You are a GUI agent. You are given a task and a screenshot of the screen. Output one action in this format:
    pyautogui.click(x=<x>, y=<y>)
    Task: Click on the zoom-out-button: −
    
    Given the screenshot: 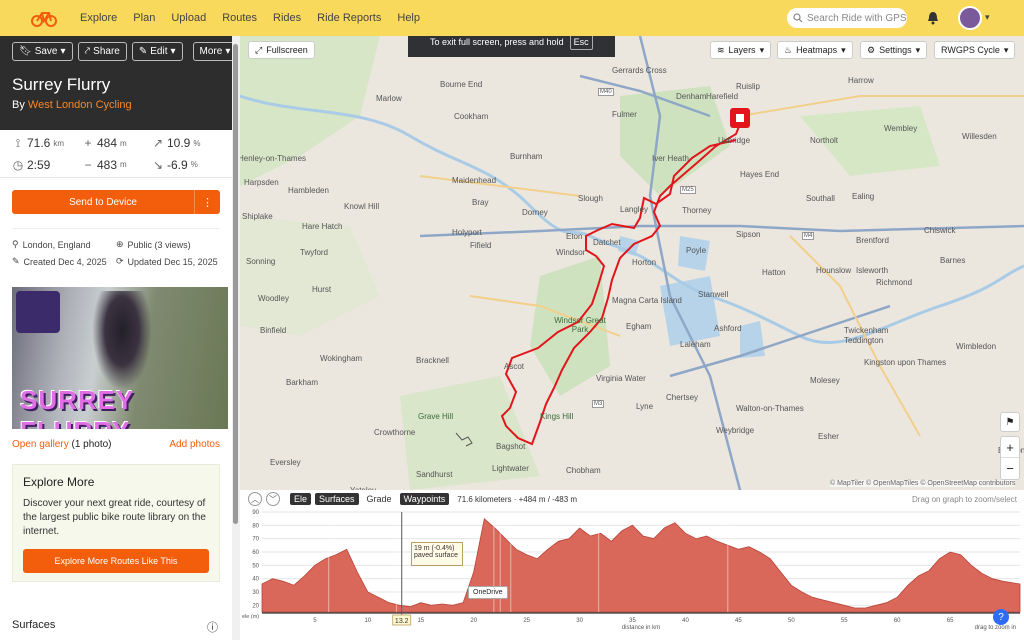 What is the action you would take?
    pyautogui.click(x=1010, y=468)
    